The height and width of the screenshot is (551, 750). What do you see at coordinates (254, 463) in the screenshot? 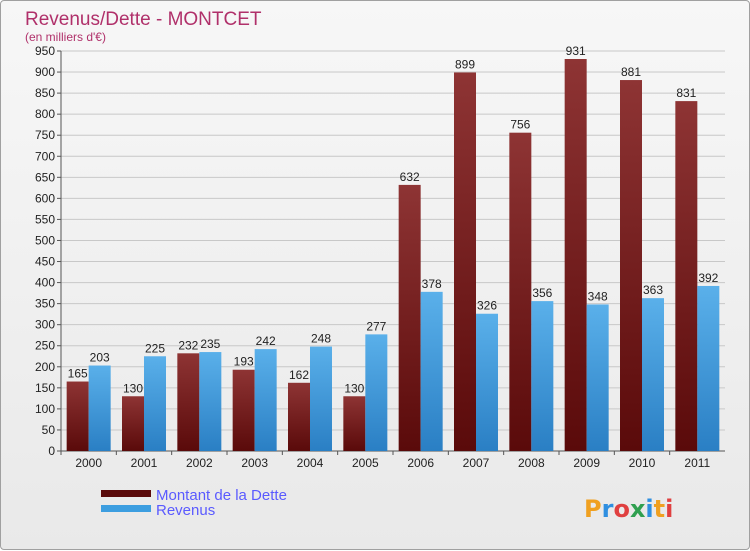
I see `x-tick-label: 2003` at bounding box center [254, 463].